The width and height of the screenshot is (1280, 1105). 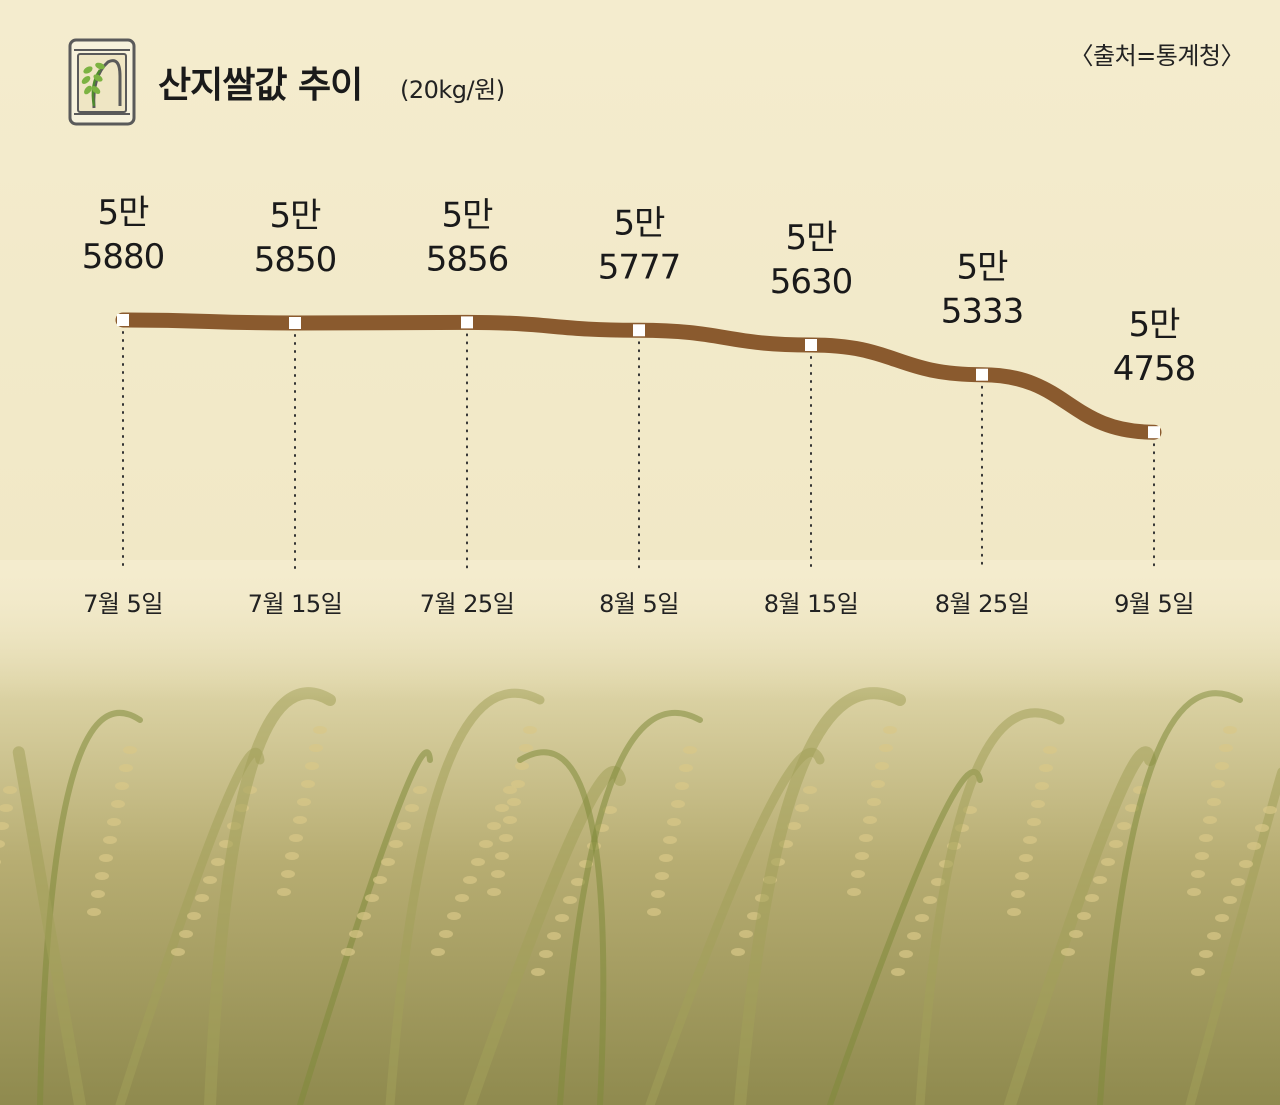 I want to click on x-tick-label: 8월 25일, so click(x=982, y=604).